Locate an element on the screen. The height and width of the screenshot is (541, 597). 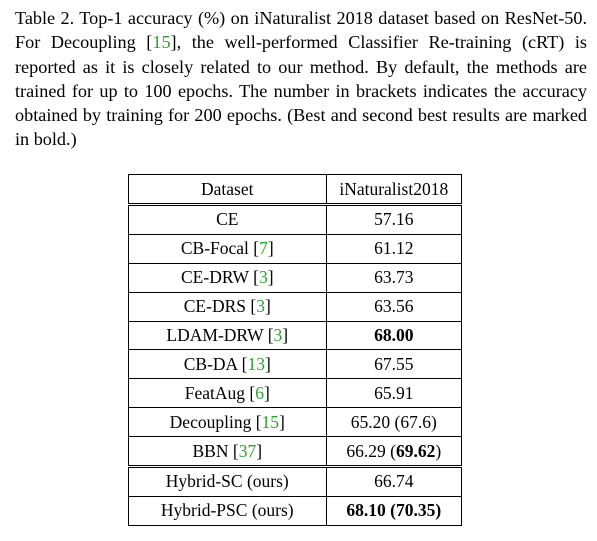
table-row: Hybrid-SC (ours) 66.74 is located at coordinates (295, 481).